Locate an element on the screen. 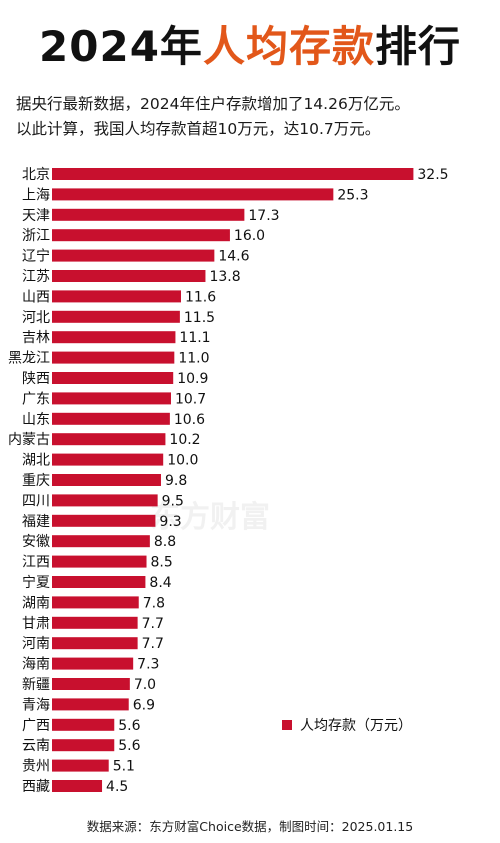 The height and width of the screenshot is (843, 500). category-label: 宁夏 is located at coordinates (36, 582).